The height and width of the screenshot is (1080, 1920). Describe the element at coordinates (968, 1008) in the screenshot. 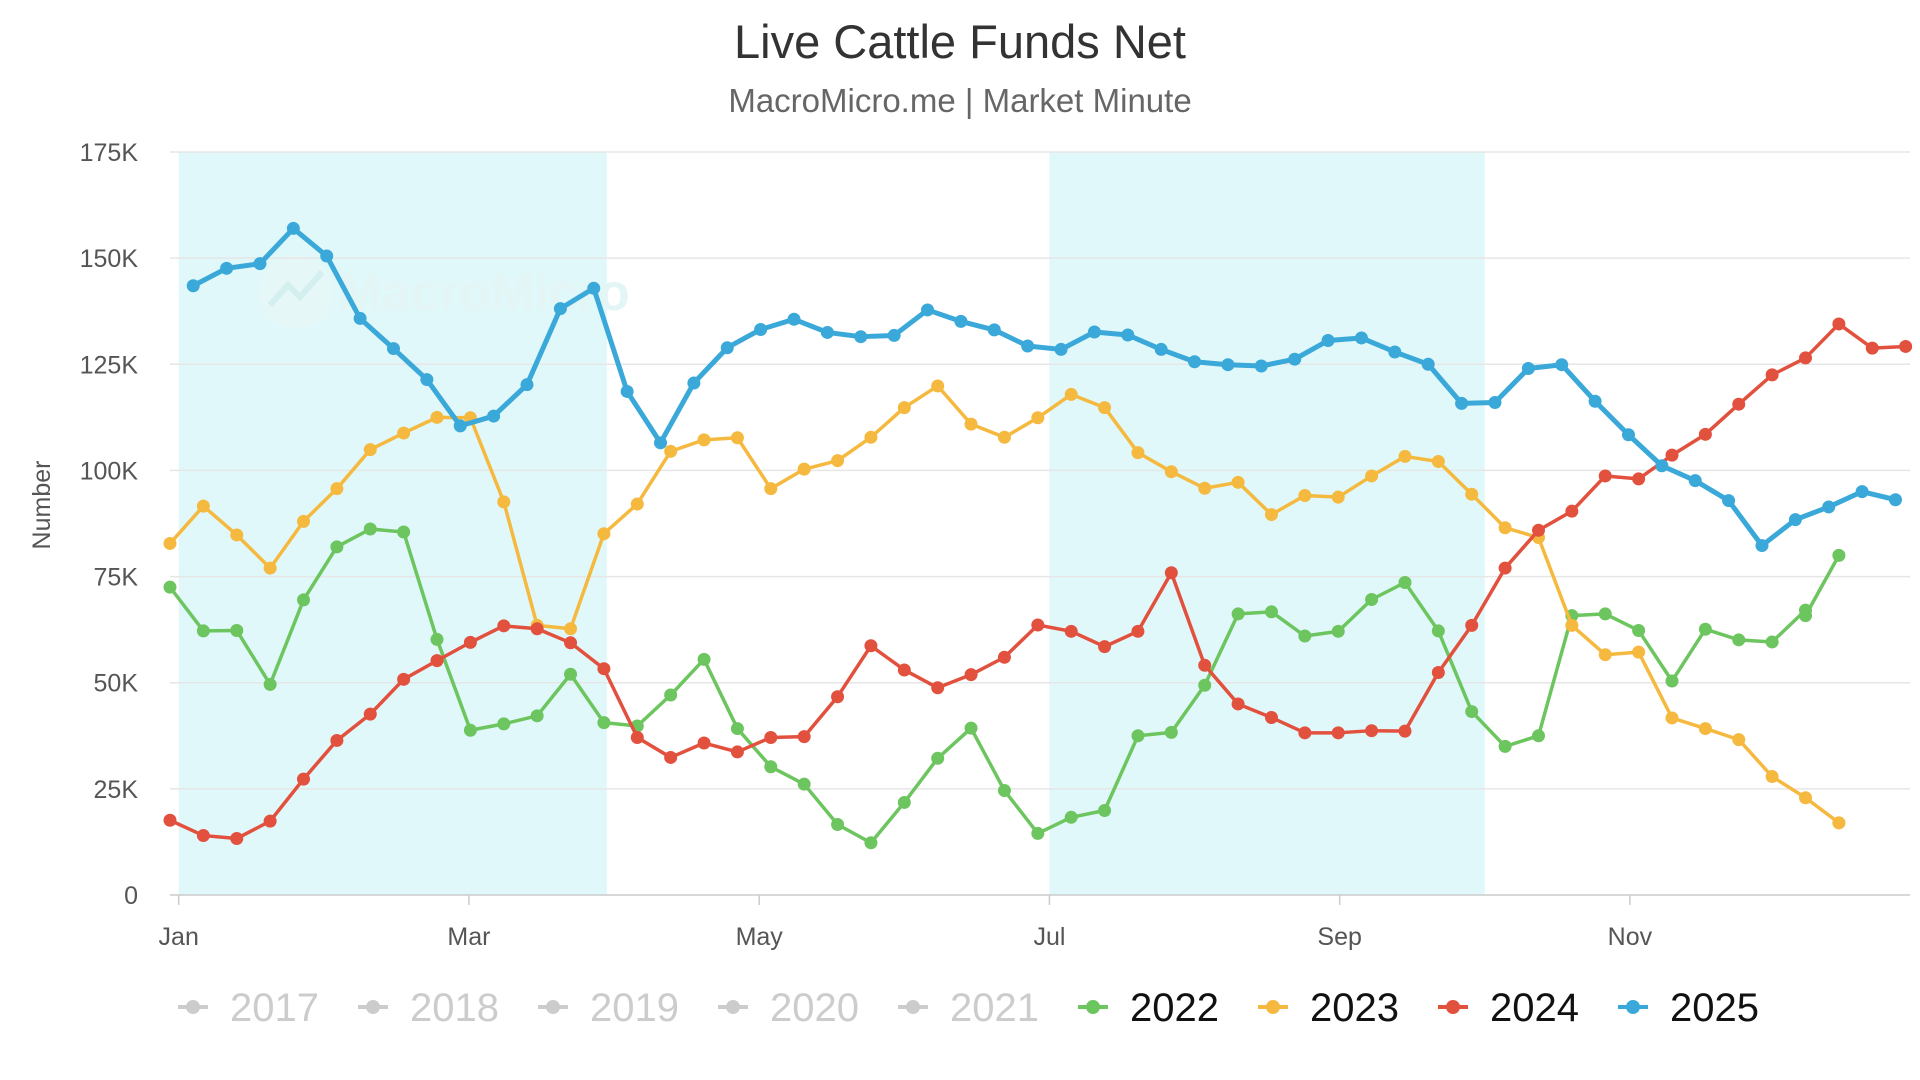

I see `legend-item-2021: 2021` at that location.